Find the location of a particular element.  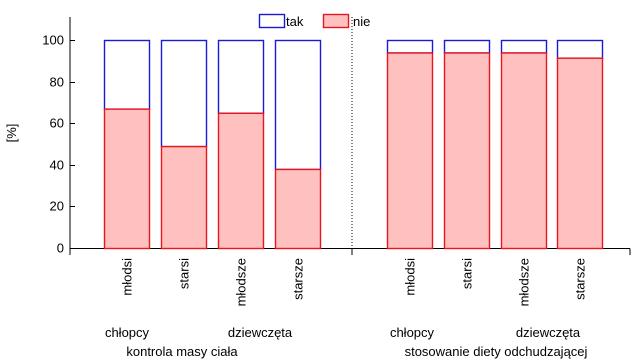

y-tick-label: 40 is located at coordinates (57, 165).